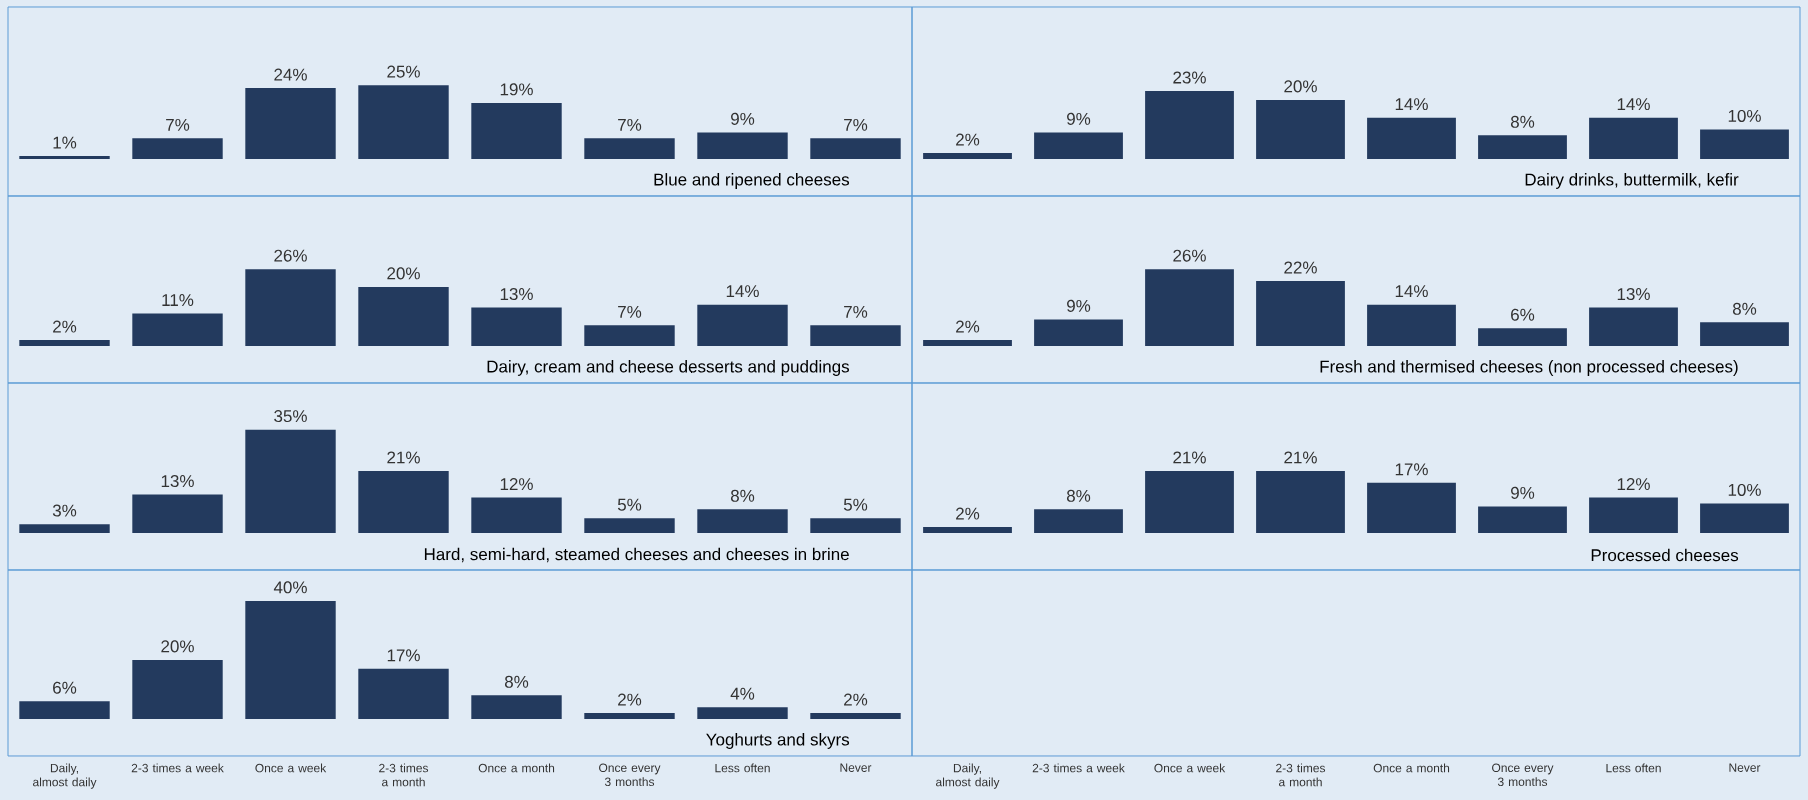  What do you see at coordinates (291, 768) in the screenshot?
I see `x-tick-label: Once a week` at bounding box center [291, 768].